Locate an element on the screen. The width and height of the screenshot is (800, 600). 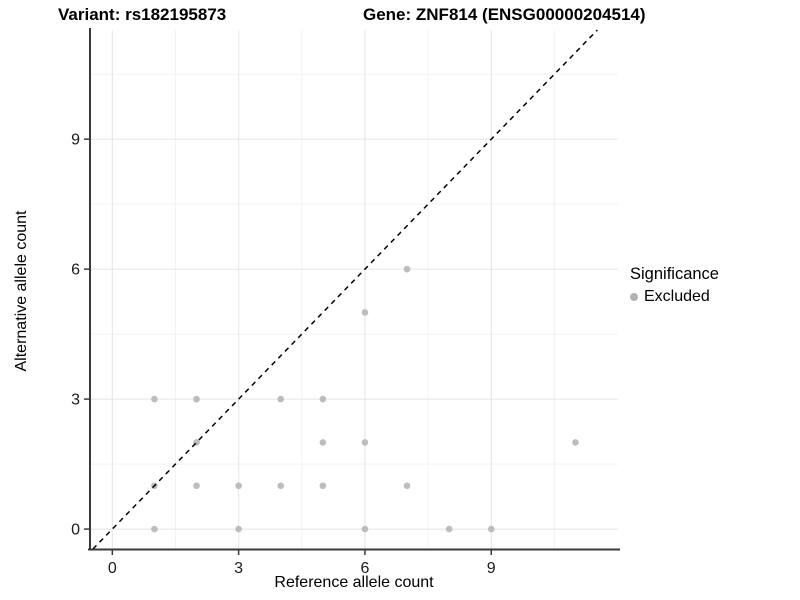
plot-title-gene: Gene: ZNF814 (ENSG00000204514) is located at coordinates (504, 14).